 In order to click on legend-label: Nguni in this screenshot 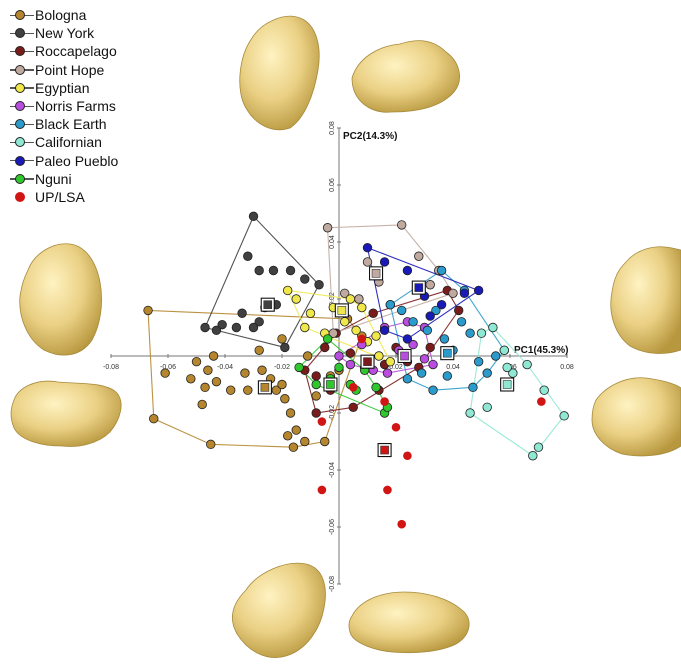, I will do `click(53, 178)`.